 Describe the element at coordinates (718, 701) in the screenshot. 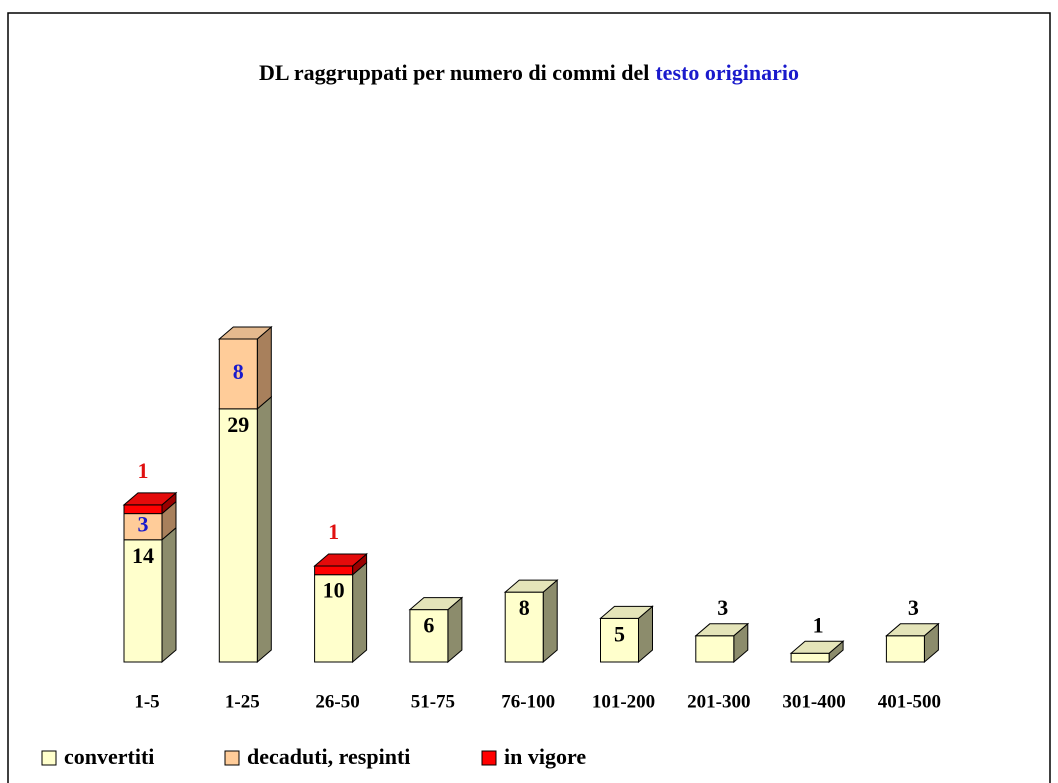

I see `x-tick-label: 201-300` at that location.